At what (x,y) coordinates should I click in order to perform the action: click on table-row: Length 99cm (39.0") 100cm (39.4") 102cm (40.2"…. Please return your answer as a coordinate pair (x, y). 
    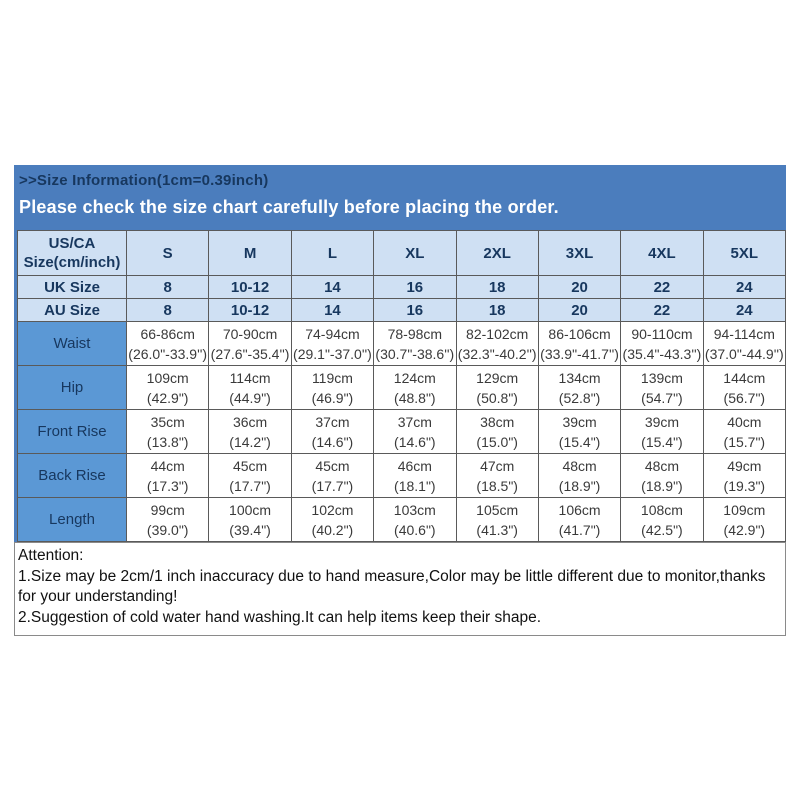
    Looking at the image, I should click on (402, 519).